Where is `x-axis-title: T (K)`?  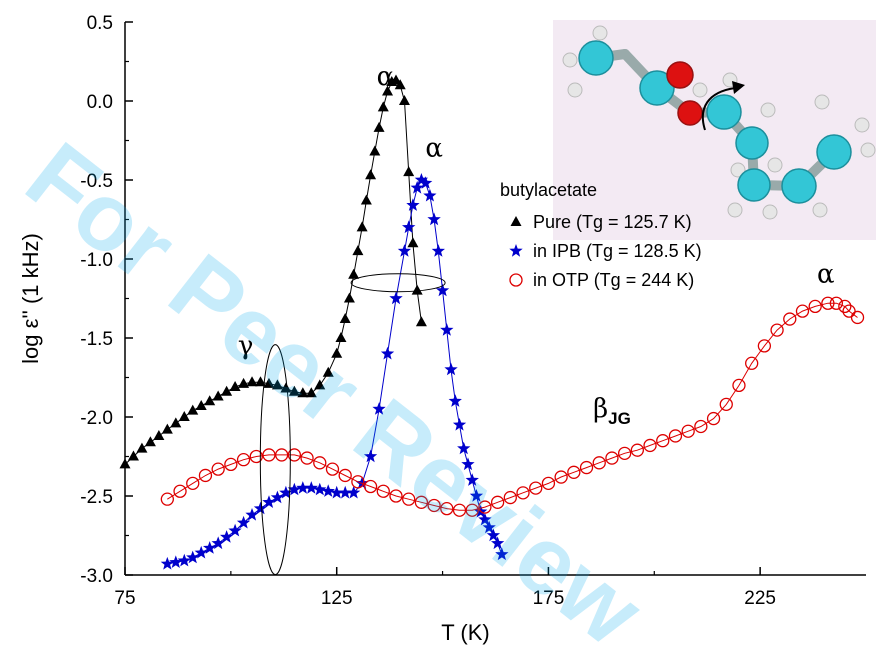 x-axis-title: T (K) is located at coordinates (465, 632).